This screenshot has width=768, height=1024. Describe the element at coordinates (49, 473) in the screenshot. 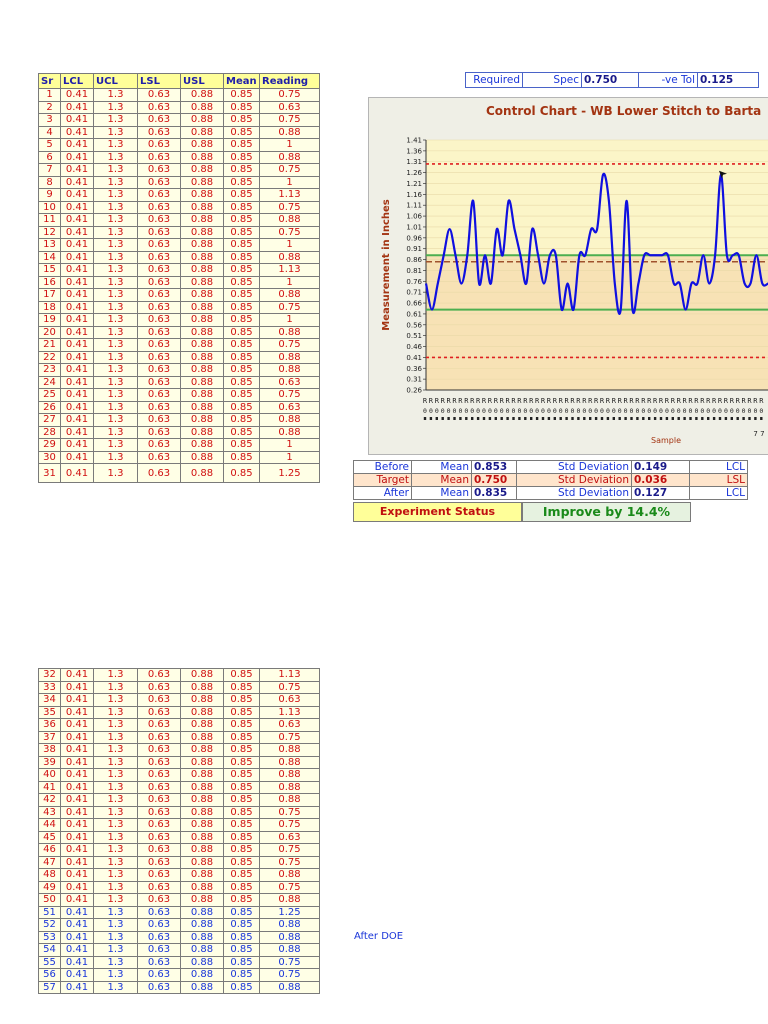

I see `table-cell-sr: 31` at that location.